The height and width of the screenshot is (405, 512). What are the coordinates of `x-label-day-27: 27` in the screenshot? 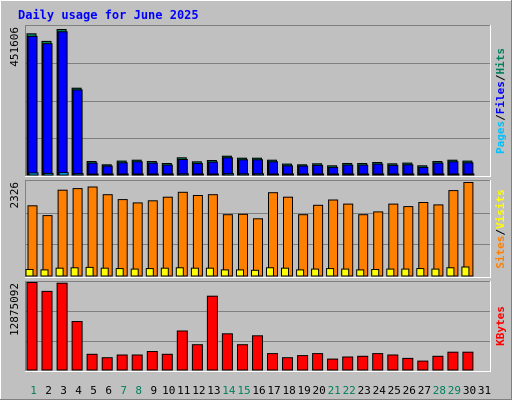 It's located at (424, 390).